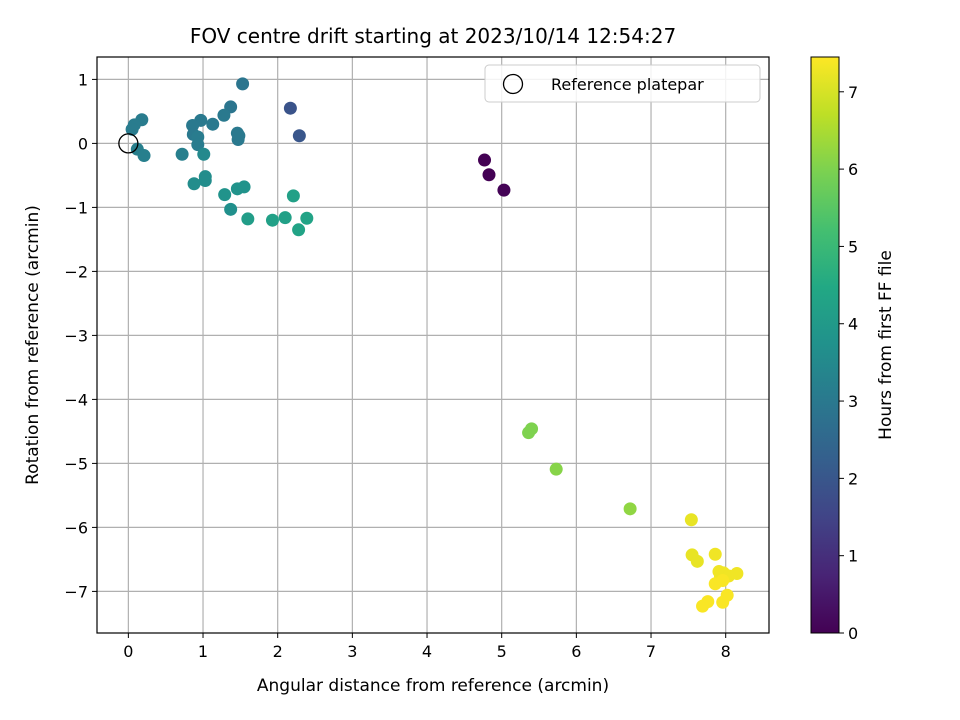 The image size is (960, 720). I want to click on legend: Reference platepar, so click(622, 83).